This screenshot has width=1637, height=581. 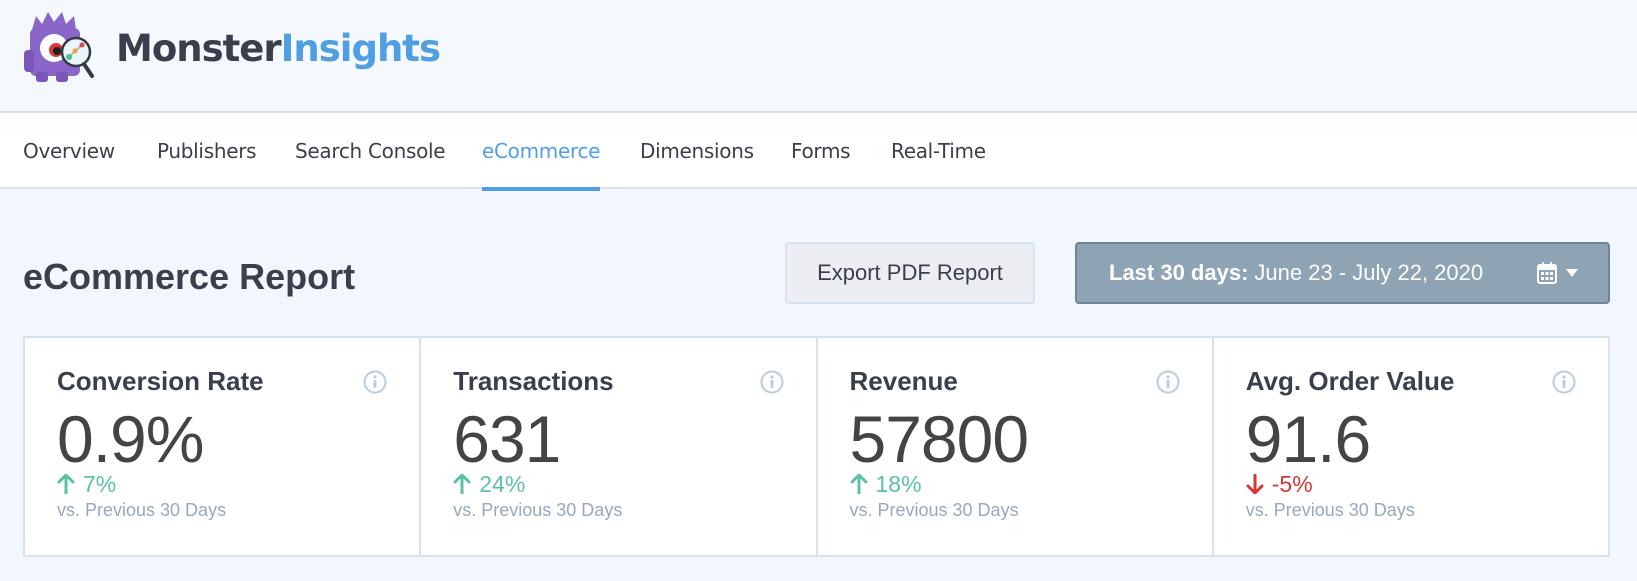 I want to click on logo-text-insights: Insights, so click(x=360, y=48).